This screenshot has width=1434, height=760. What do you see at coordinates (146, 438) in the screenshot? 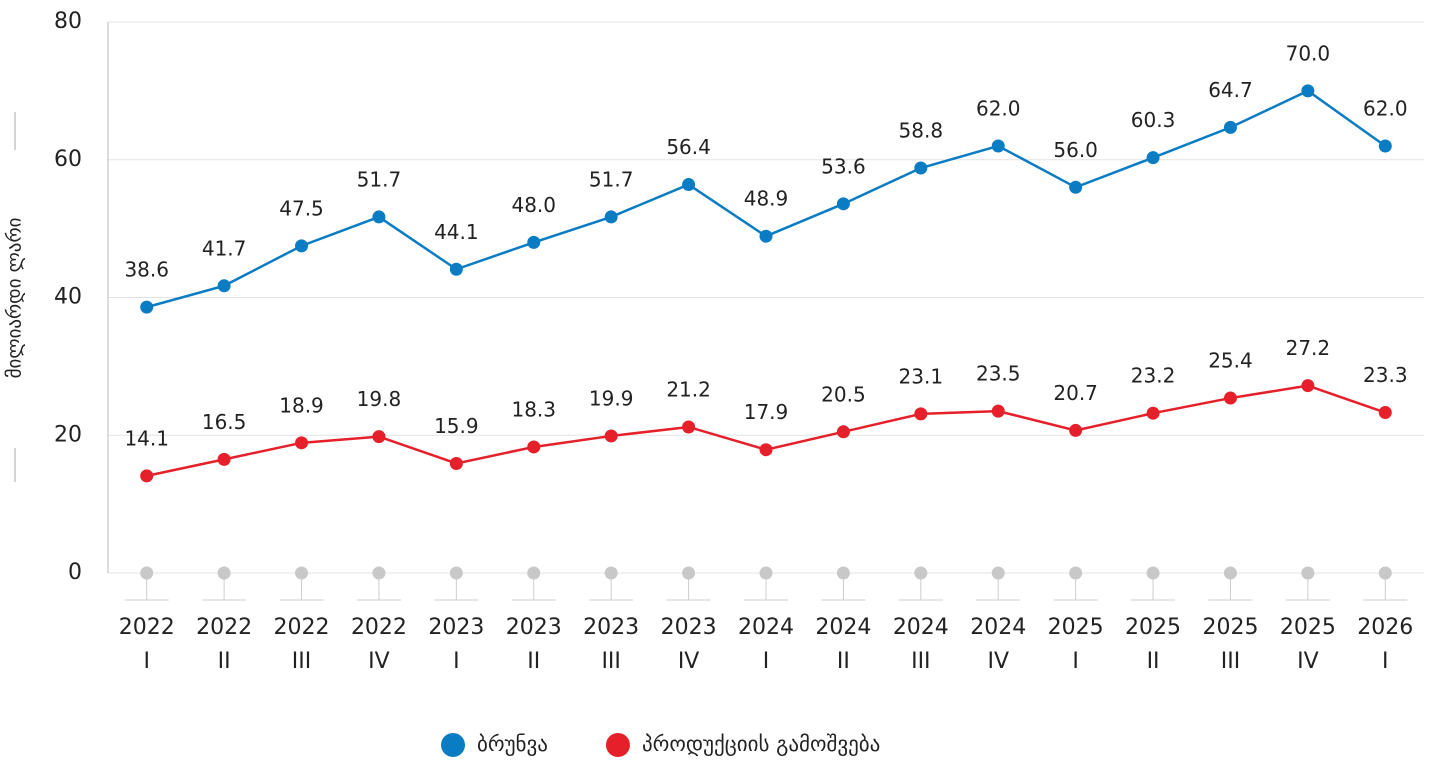
I see `data-label: 14.1` at bounding box center [146, 438].